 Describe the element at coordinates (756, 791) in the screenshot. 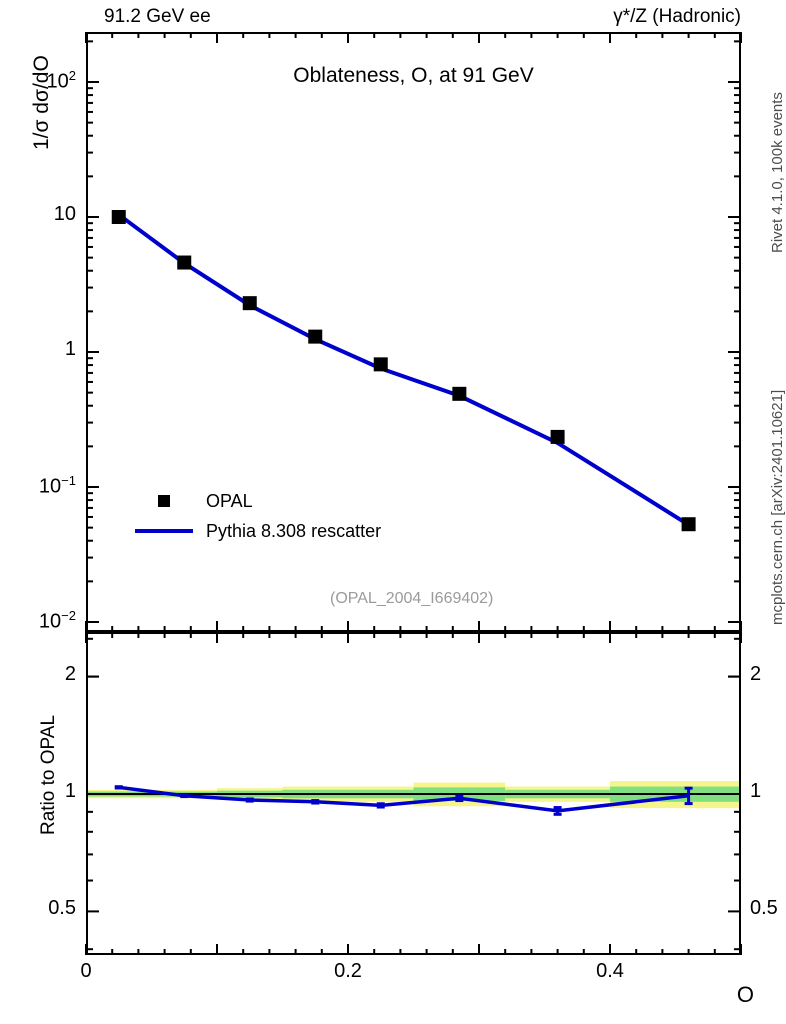

I see `ratio-y-tick-label-right: 1` at that location.